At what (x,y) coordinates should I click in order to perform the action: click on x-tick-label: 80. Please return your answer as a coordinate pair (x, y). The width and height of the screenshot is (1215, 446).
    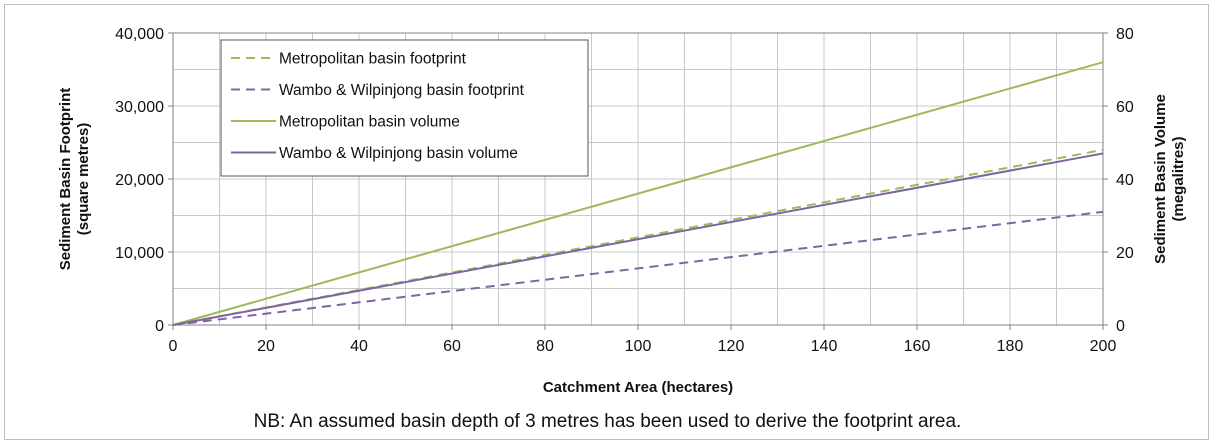
    Looking at the image, I should click on (545, 346).